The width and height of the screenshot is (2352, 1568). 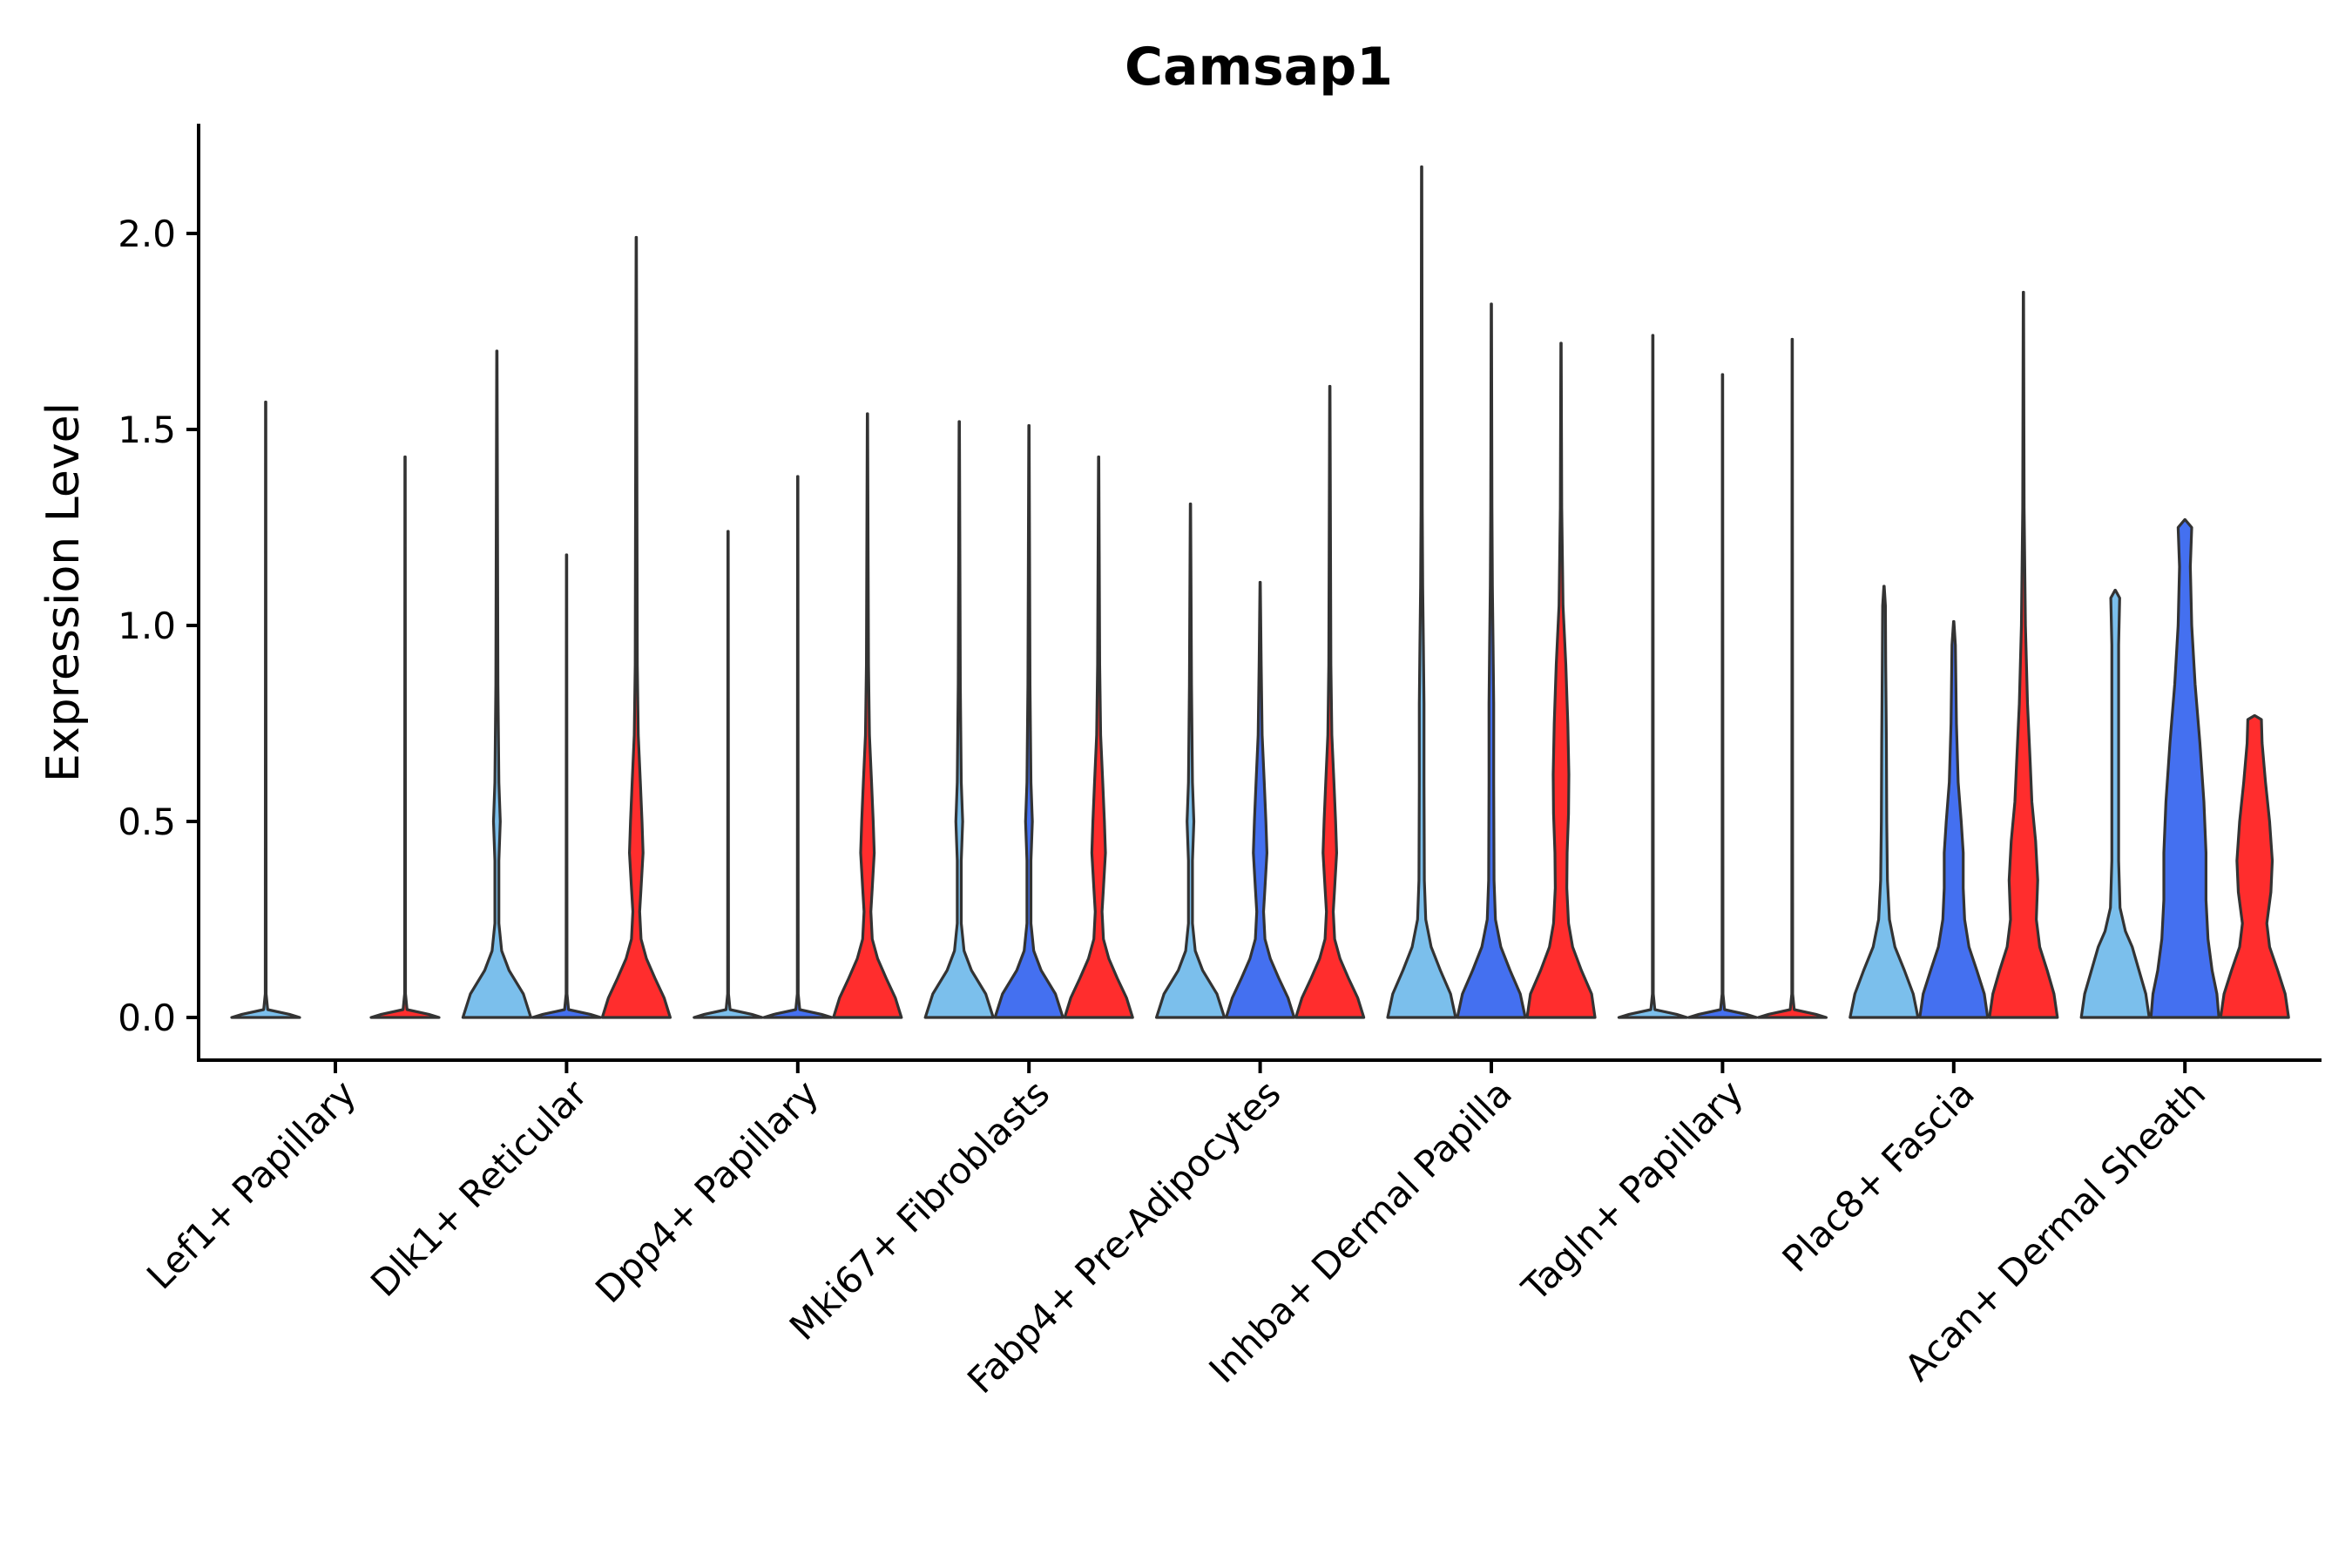 I want to click on x-tick-label: Plac8+ Fascia, so click(x=1879, y=1175).